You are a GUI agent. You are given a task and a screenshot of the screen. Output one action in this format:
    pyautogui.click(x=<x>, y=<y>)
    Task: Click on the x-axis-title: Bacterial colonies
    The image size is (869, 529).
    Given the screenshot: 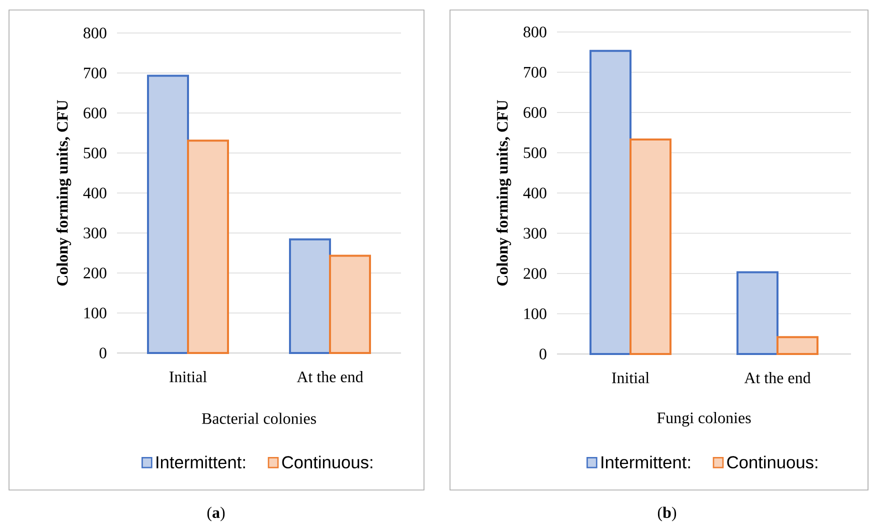 What is the action you would take?
    pyautogui.click(x=259, y=418)
    